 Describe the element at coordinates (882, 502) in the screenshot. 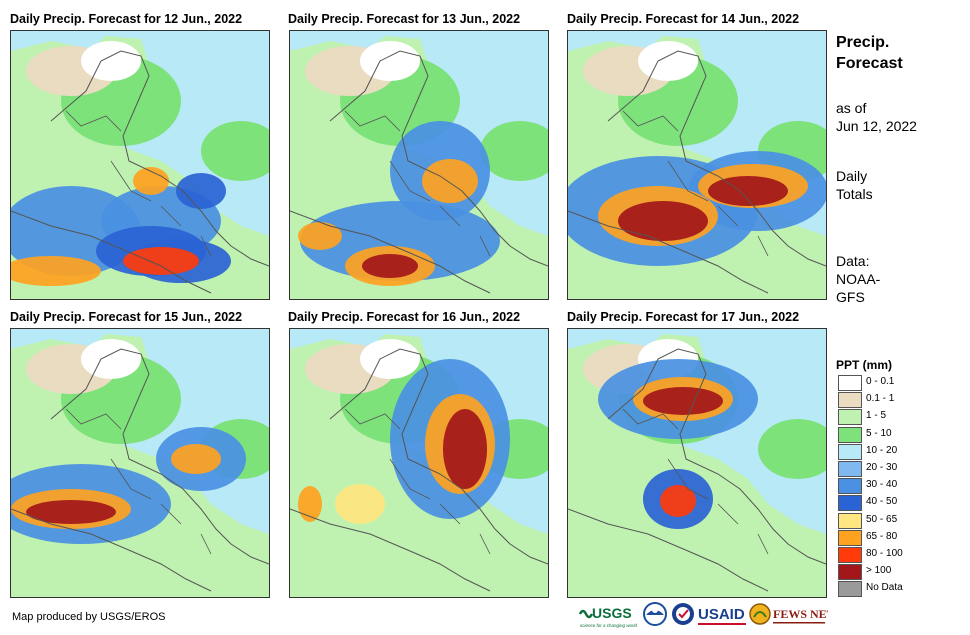

I see `legend-label: 40 - 50` at that location.